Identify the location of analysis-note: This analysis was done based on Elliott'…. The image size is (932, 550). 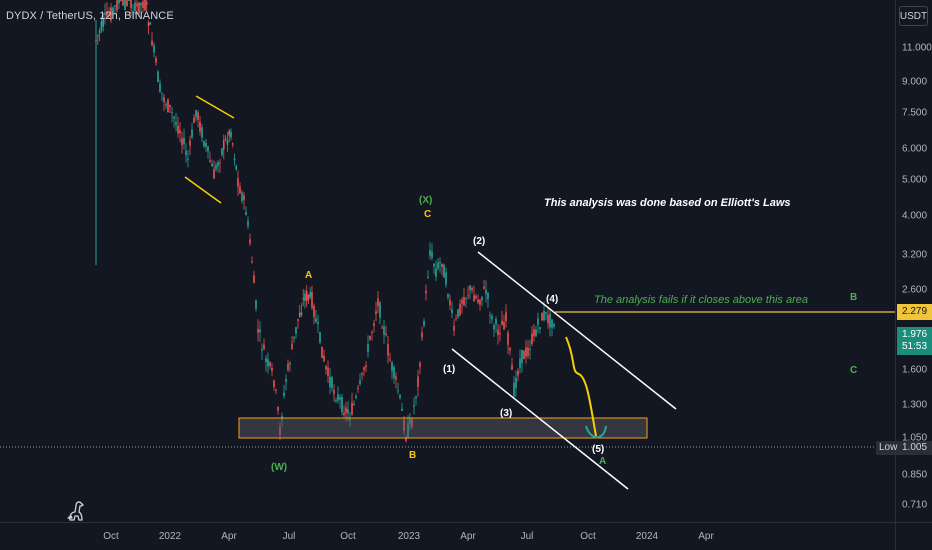
(667, 203).